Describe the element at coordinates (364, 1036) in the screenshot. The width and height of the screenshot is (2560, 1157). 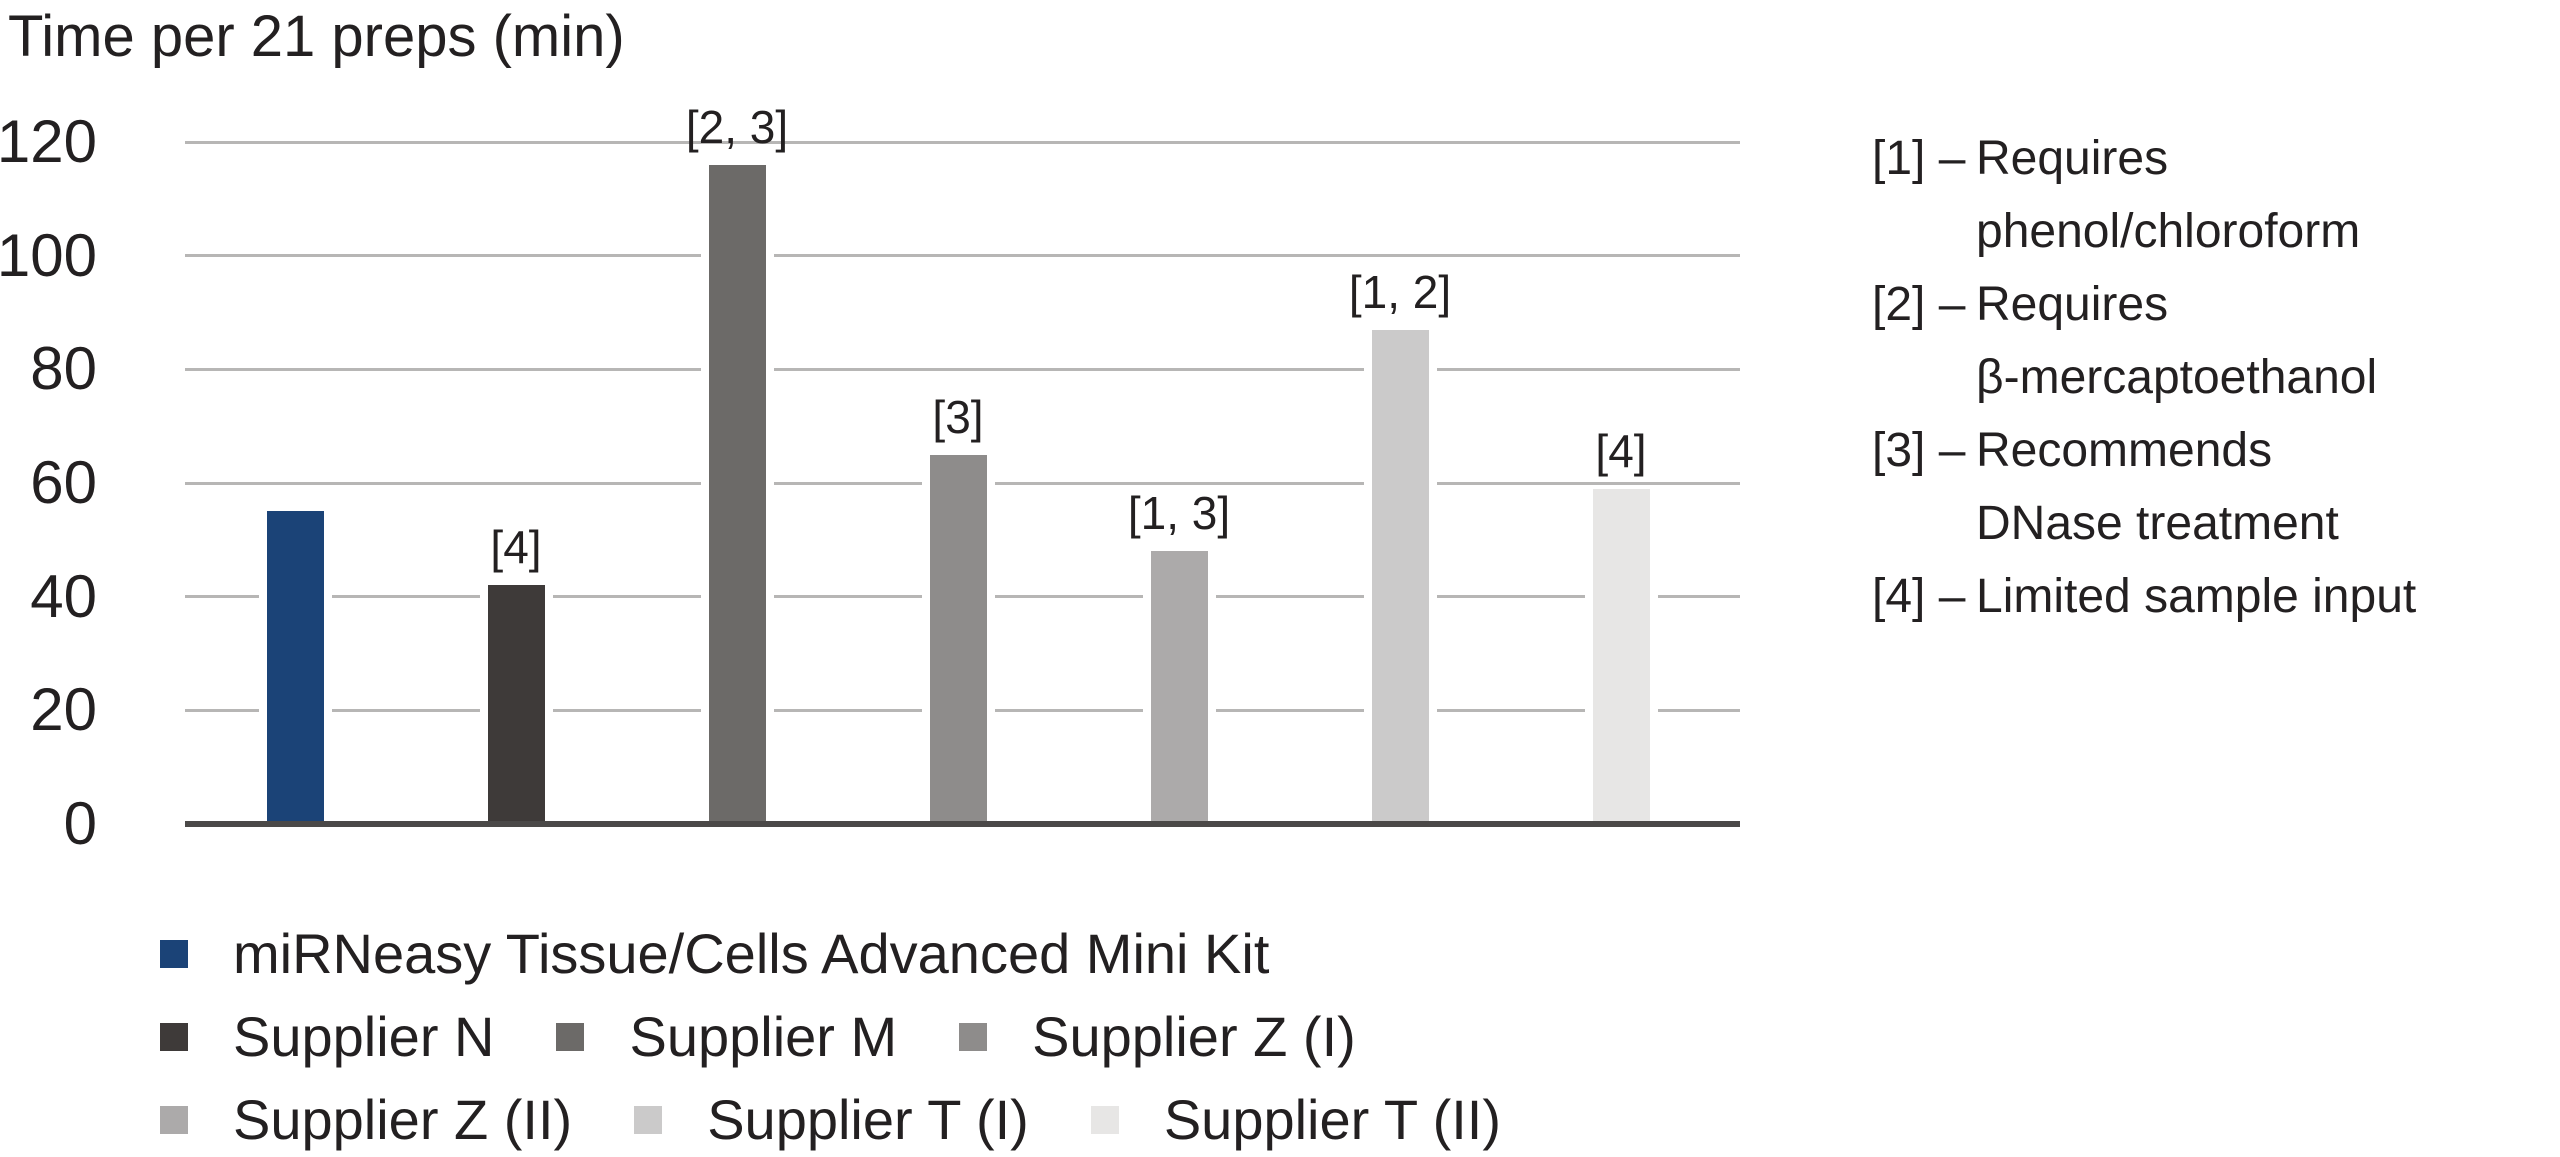
I see `legend-label-supplier-n: Supplier N` at that location.